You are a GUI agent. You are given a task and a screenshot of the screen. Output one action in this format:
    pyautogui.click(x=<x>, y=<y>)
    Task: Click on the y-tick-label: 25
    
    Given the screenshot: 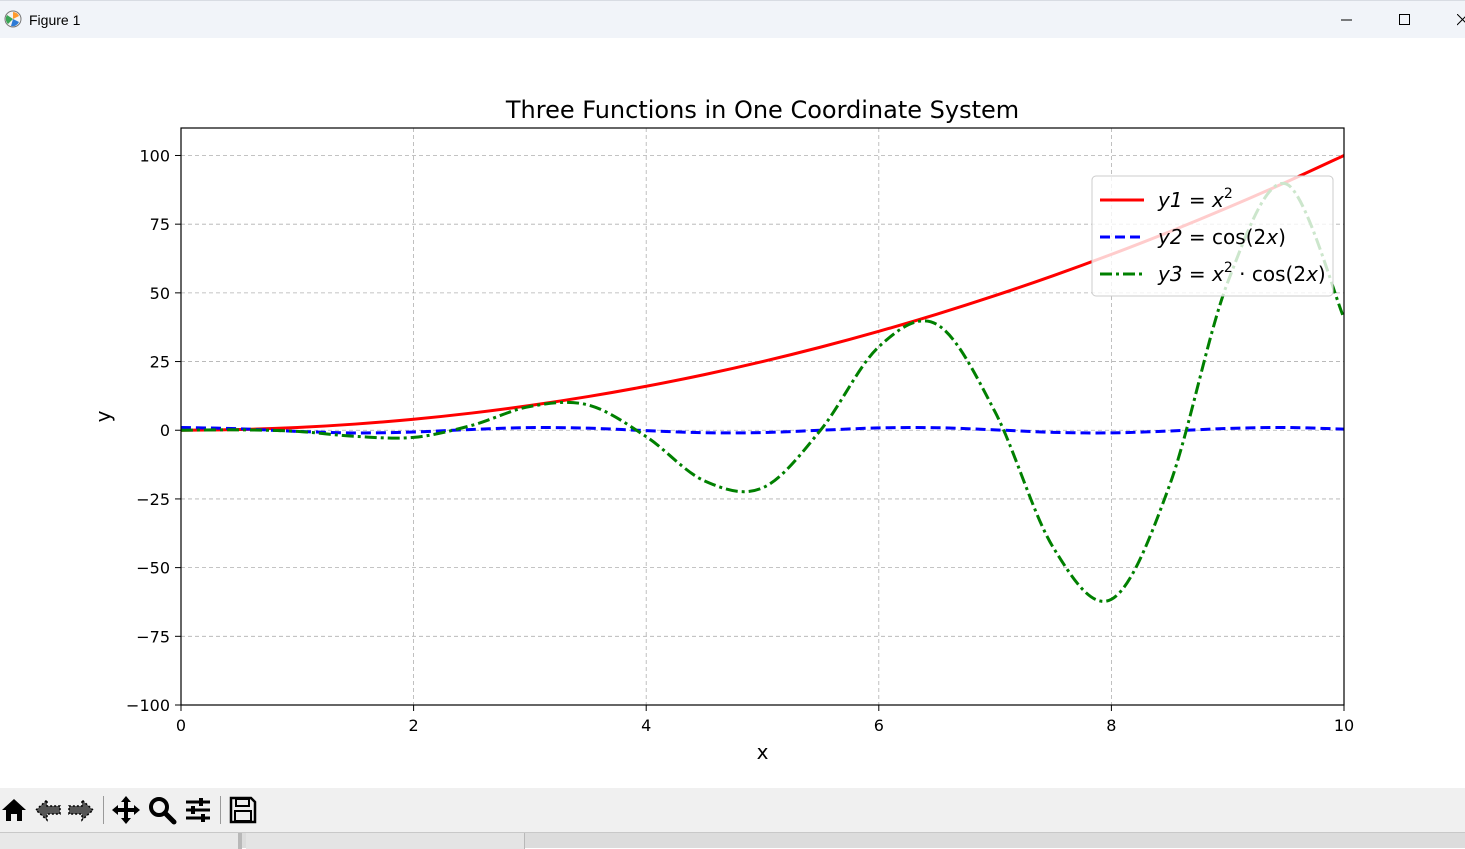 What is the action you would take?
    pyautogui.click(x=160, y=362)
    